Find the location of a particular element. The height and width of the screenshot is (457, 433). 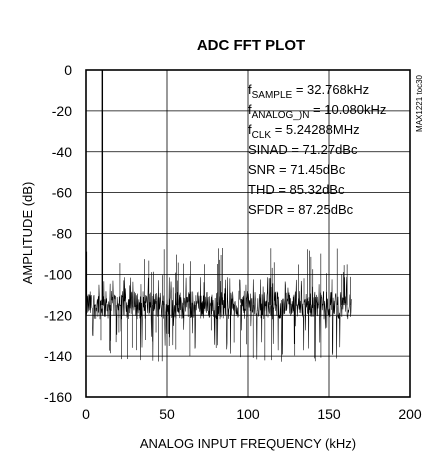

x-tick-label: 150 is located at coordinates (329, 414).